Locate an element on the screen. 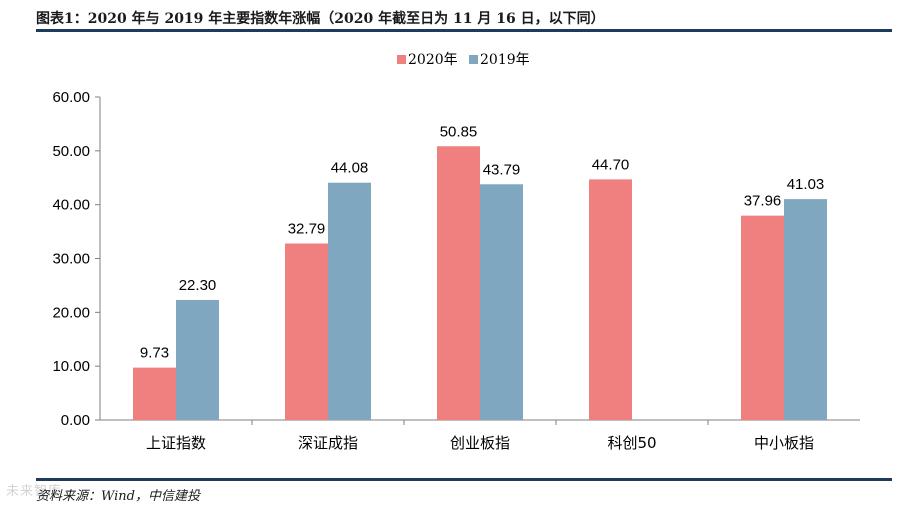 This screenshot has width=917, height=508. source-note: 资料来源：Wind，中信建投 is located at coordinates (118, 496).